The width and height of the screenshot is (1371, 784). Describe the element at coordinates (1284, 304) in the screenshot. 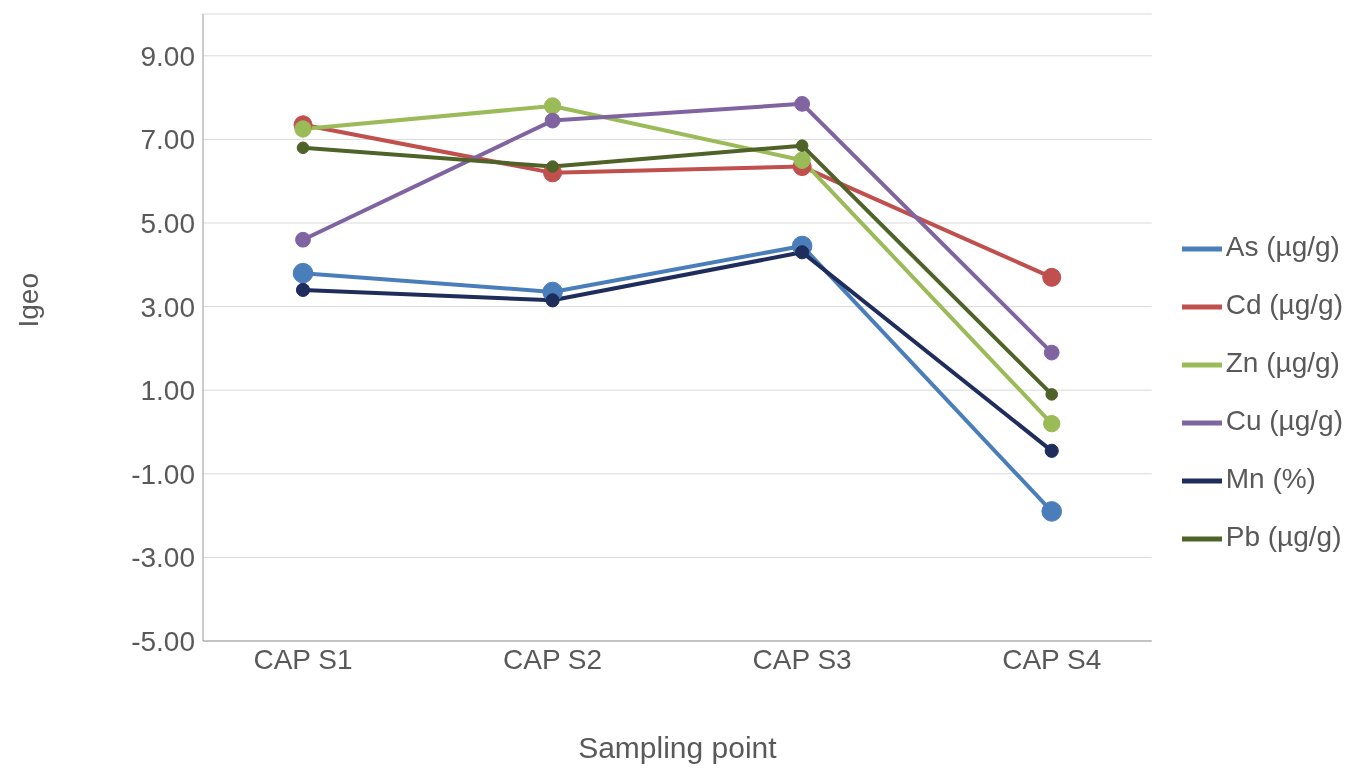

I see `legend-label: Cd (µg/g)` at that location.